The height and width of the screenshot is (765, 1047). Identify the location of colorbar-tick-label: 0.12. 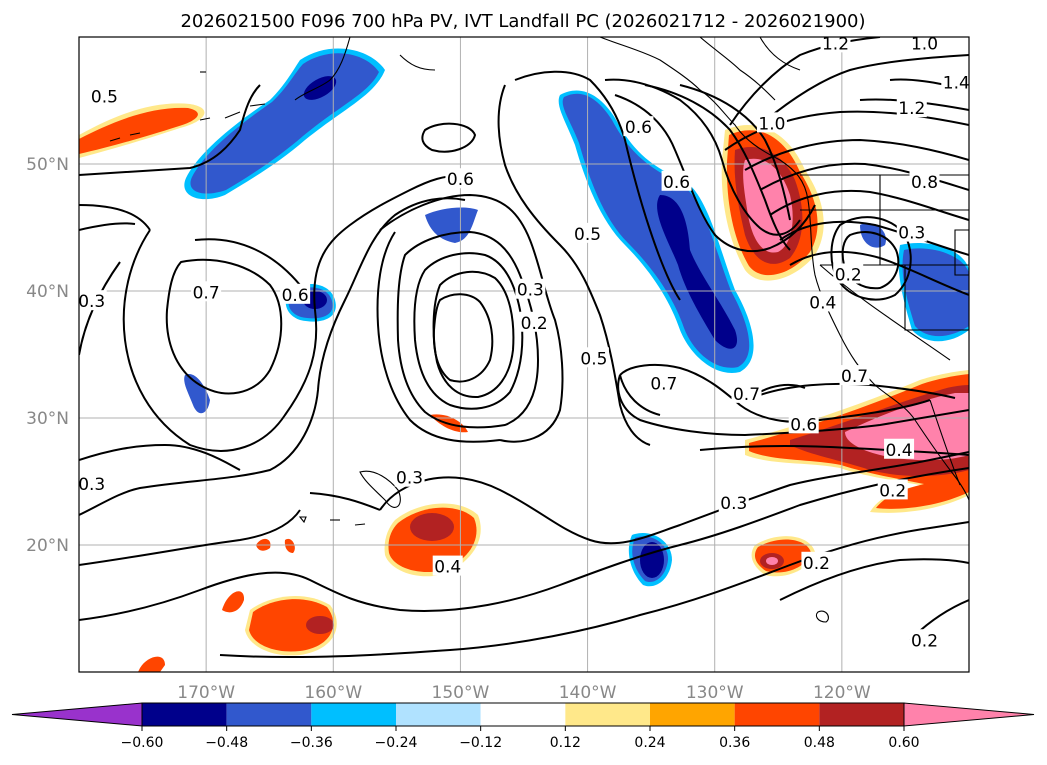
(565, 743).